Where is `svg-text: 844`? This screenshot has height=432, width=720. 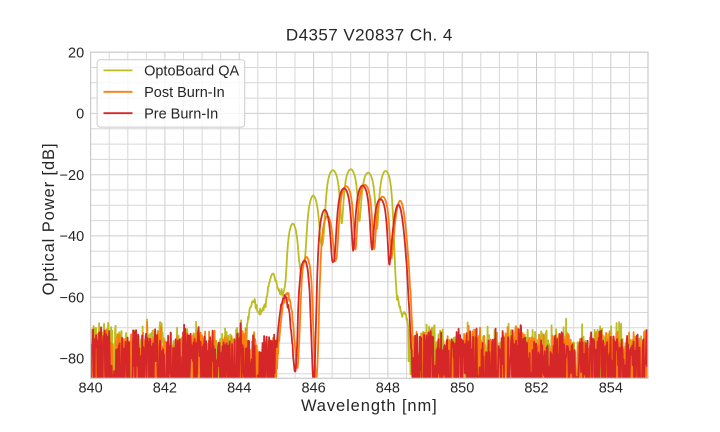
svg-text: 844 is located at coordinates (239, 388).